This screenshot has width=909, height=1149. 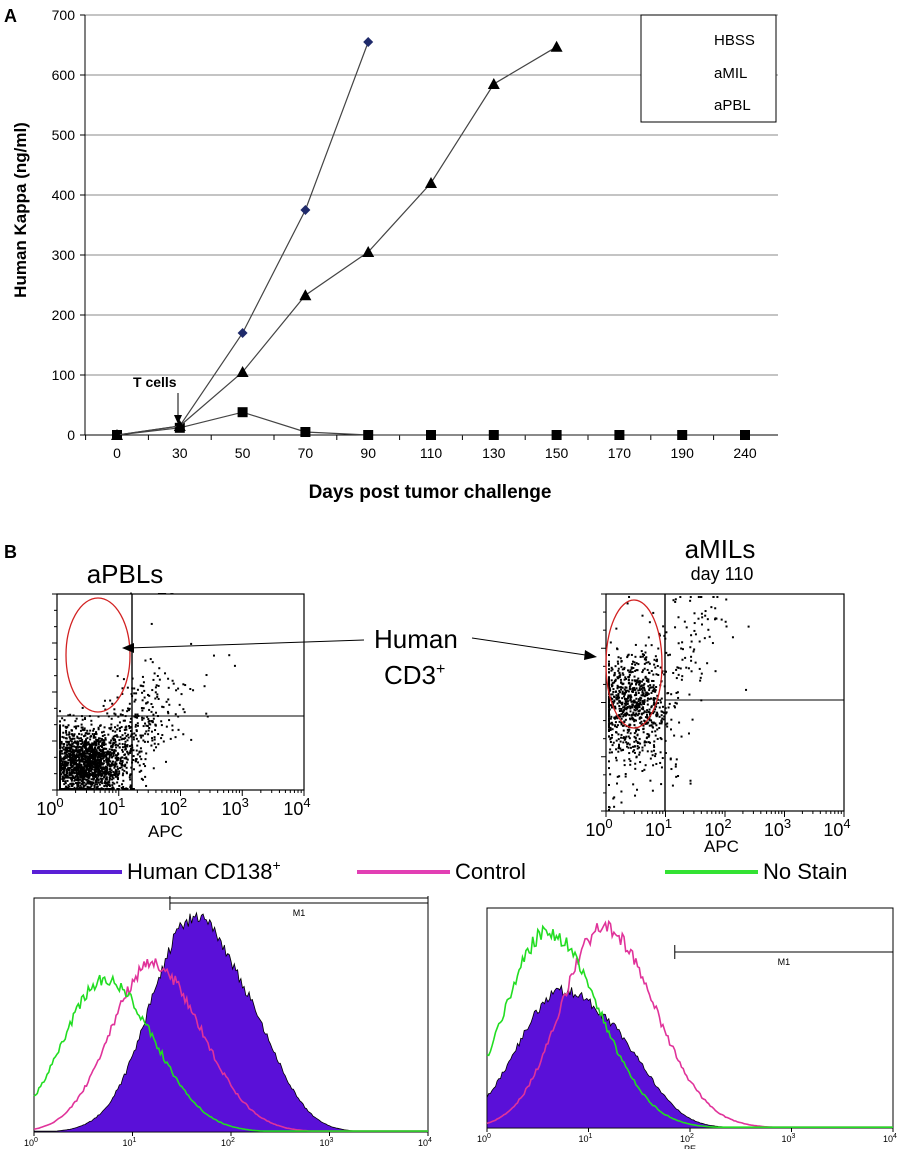 I want to click on xtick-base: 10, so click(x=774, y=830).